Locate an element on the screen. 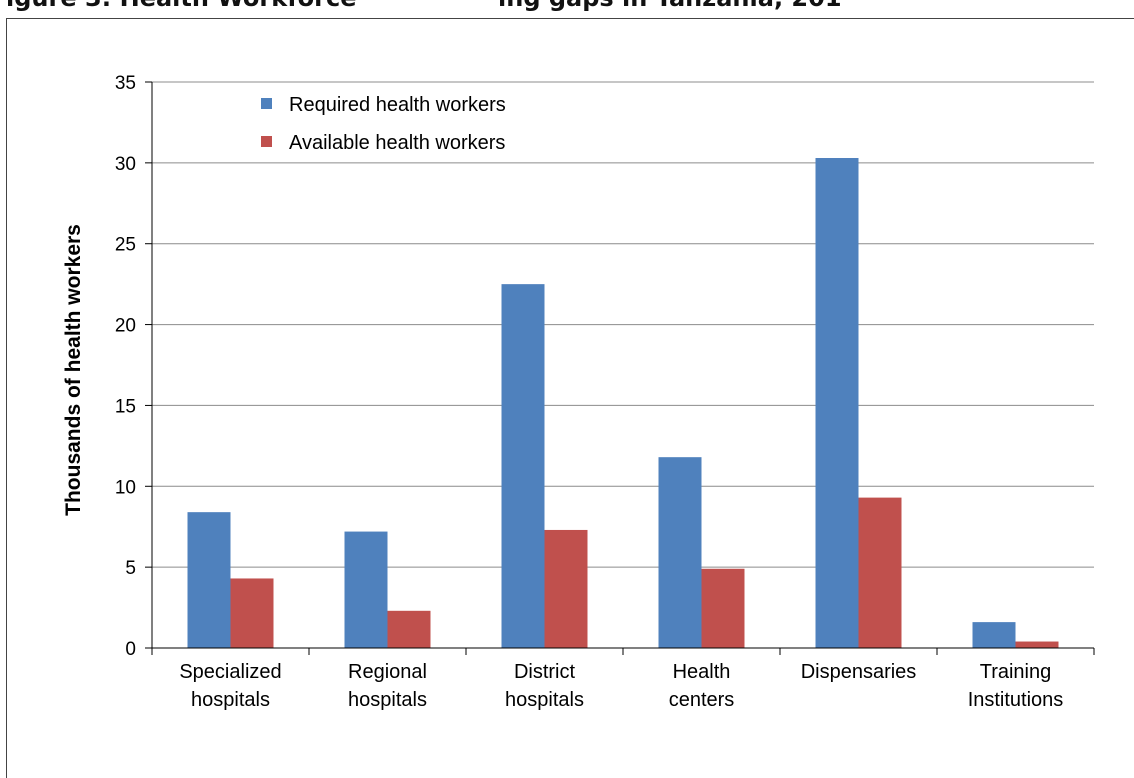  x-category-label-line: District is located at coordinates (545, 672).